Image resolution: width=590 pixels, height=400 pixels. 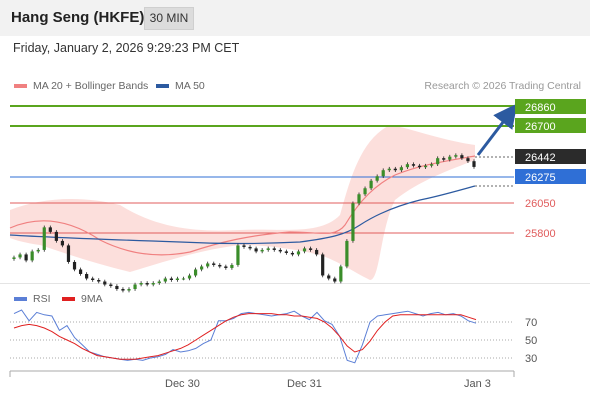 I want to click on rsi-ma-legend-label: 9MA, so click(x=92, y=299).